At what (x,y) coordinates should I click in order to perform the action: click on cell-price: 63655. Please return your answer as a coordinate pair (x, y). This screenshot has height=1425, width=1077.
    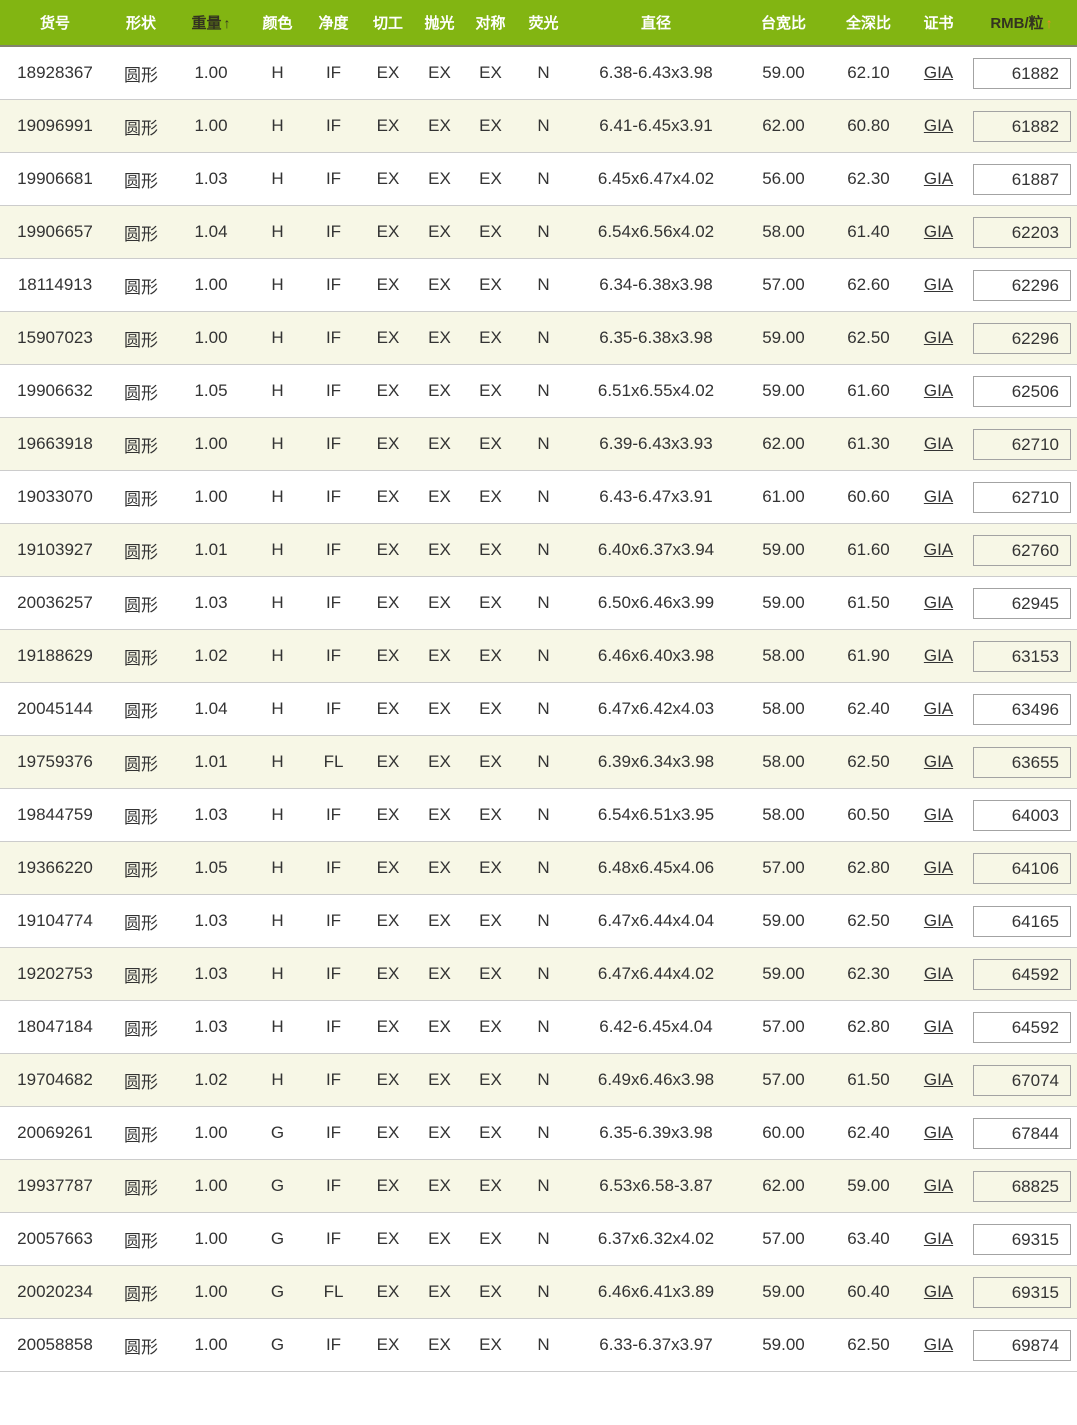
    Looking at the image, I should click on (1021, 762).